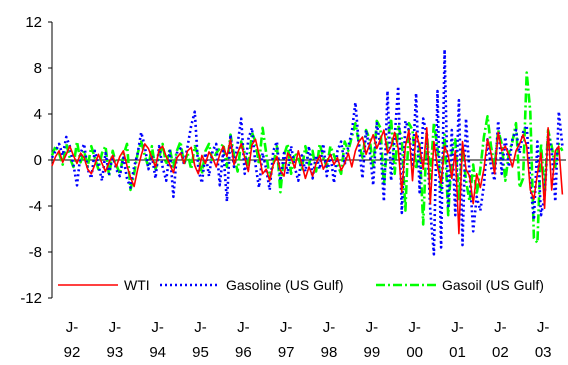 Image resolution: width=568 pixels, height=365 pixels. I want to click on y-tick-label: -4, so click(35, 206).